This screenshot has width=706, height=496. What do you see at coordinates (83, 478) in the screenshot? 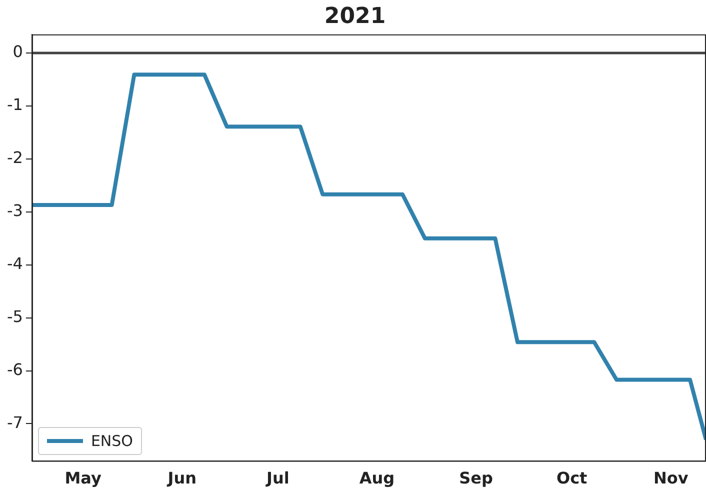
I see `x-tick-label: May` at bounding box center [83, 478].